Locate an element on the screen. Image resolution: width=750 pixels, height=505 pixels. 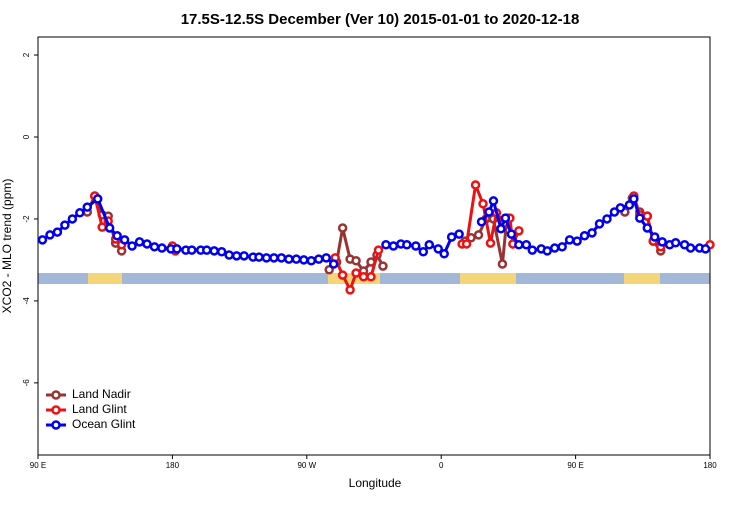
y-axis-label: XCO2 - MLO trend (ppm) is located at coordinates (7, 246).